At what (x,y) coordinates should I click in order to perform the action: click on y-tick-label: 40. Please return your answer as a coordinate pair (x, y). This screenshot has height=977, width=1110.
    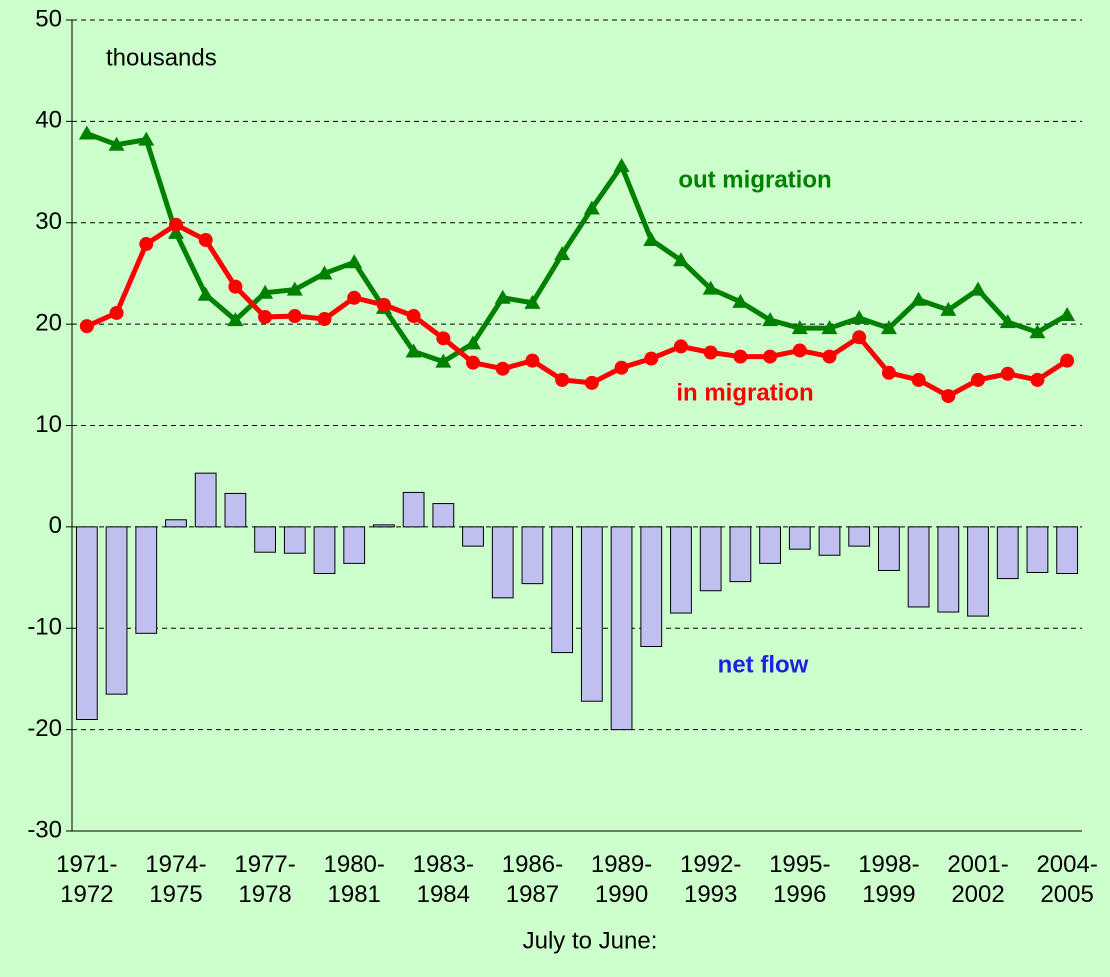
    Looking at the image, I should click on (48, 120).